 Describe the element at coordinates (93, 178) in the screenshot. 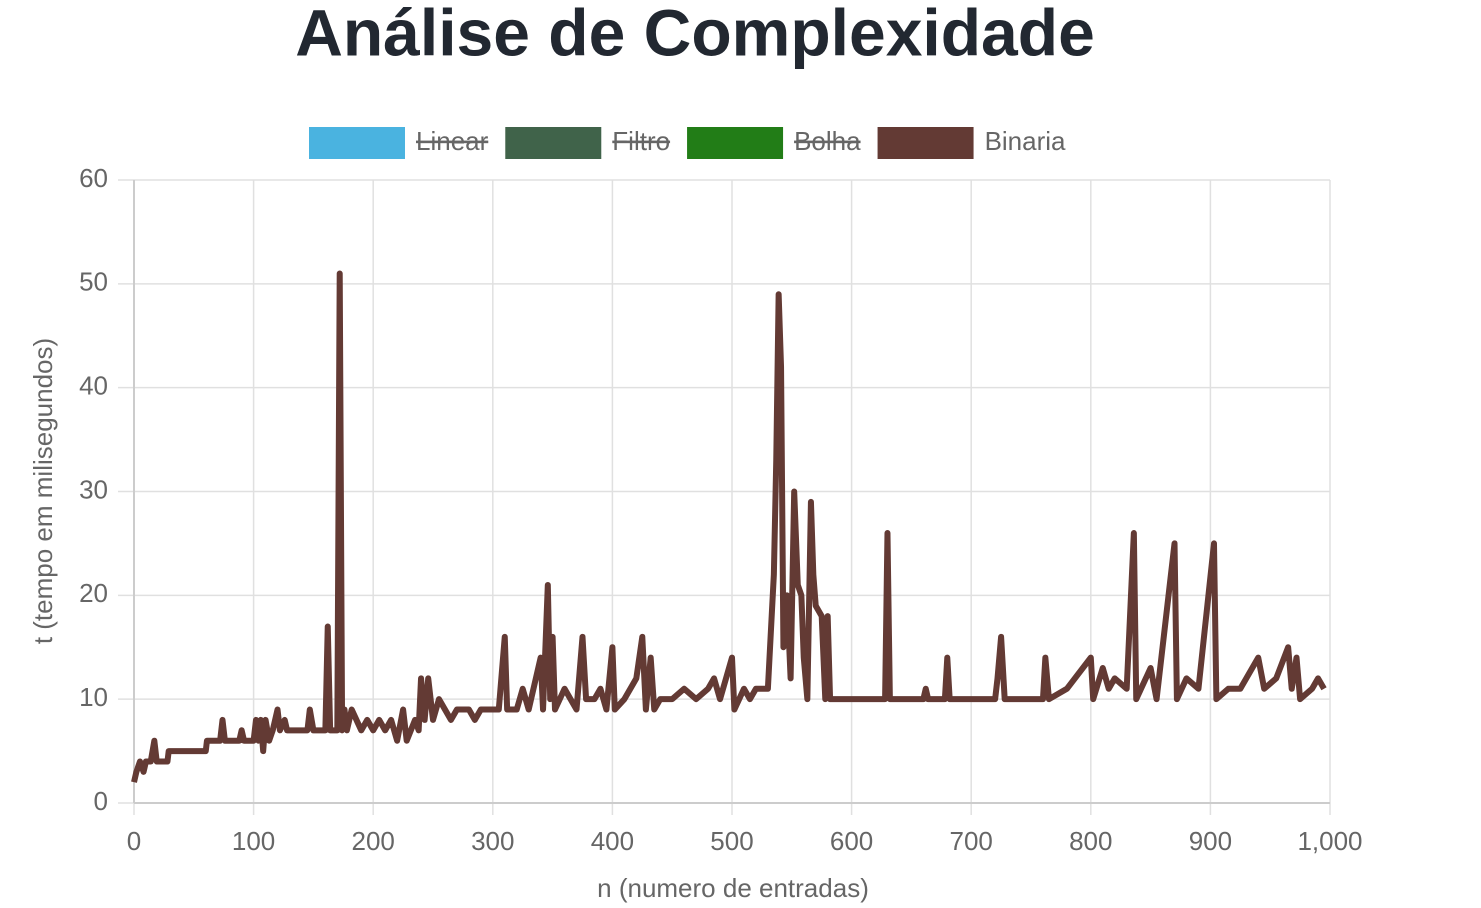

I see `y-tick-label: 60` at that location.